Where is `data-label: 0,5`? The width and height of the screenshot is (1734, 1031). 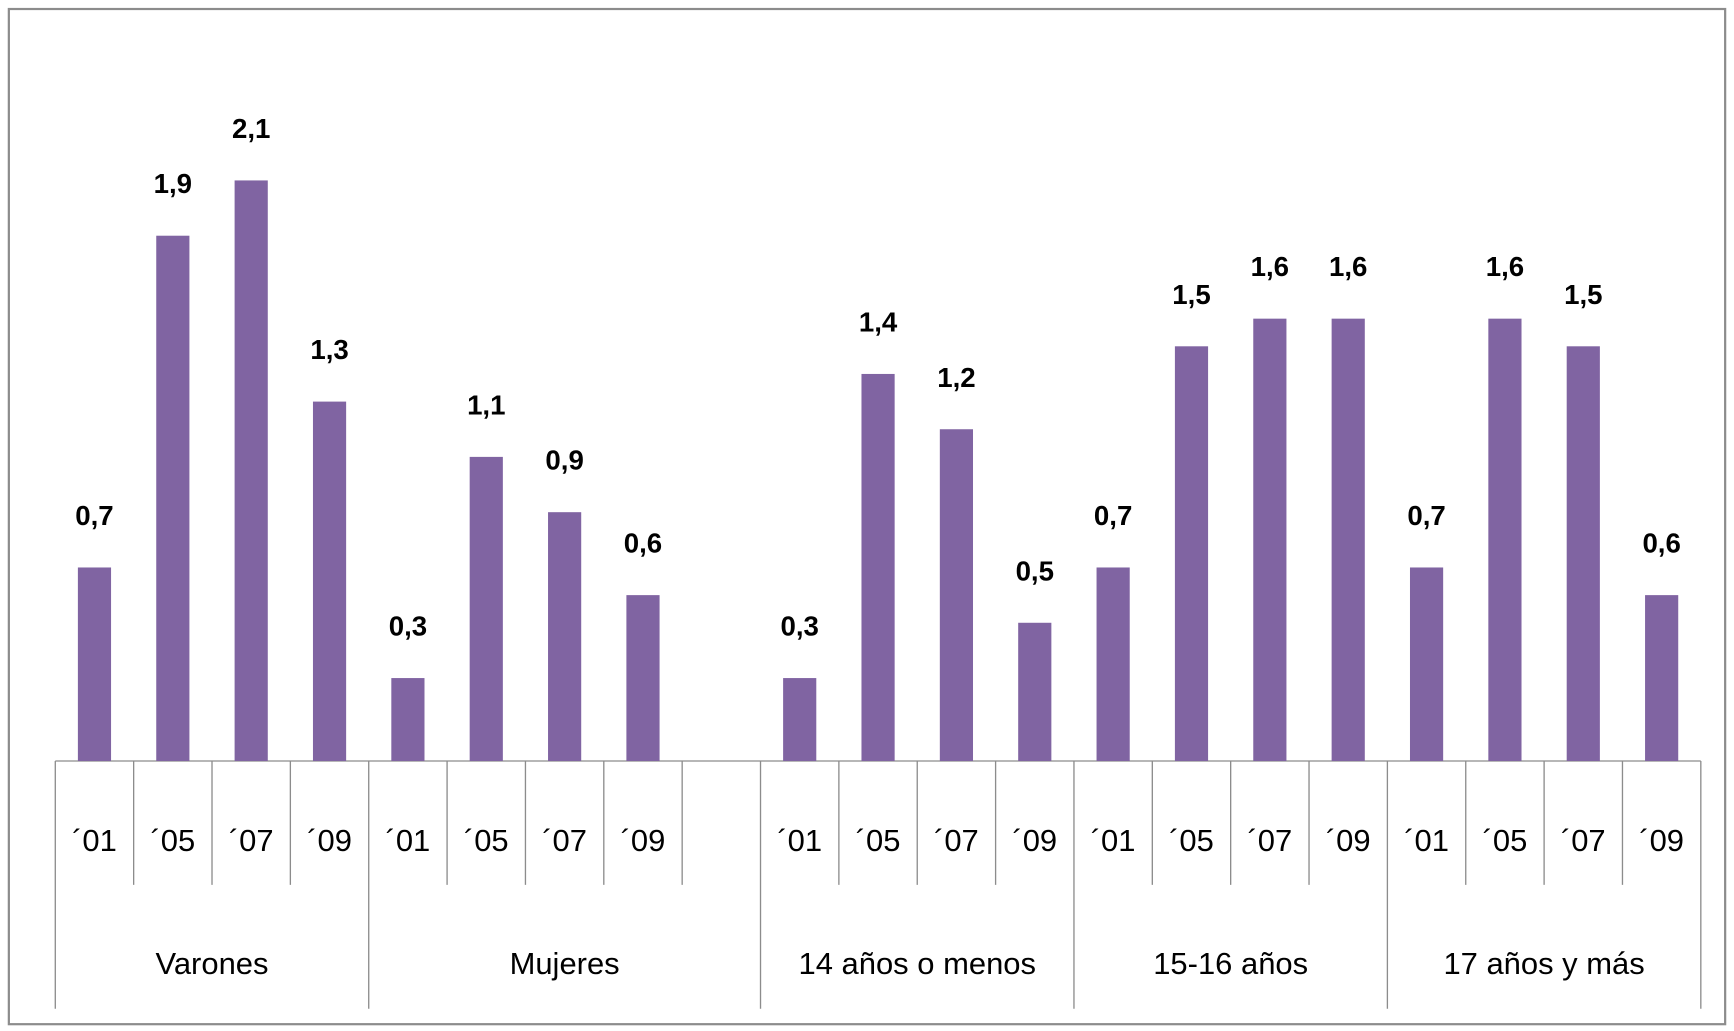 data-label: 0,5 is located at coordinates (1035, 570).